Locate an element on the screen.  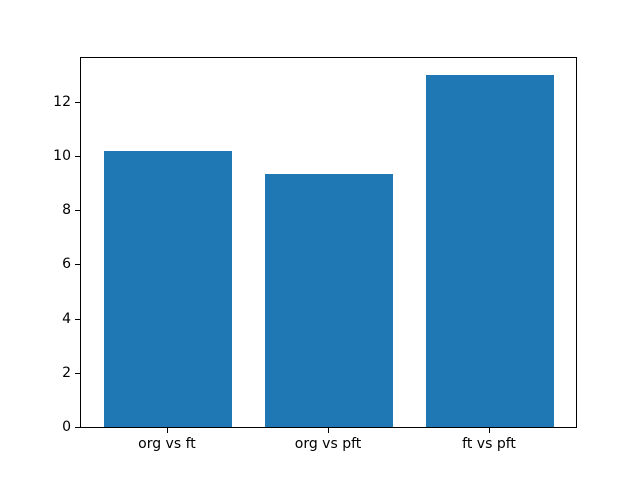
y-tick-label: 6 is located at coordinates (66, 264).